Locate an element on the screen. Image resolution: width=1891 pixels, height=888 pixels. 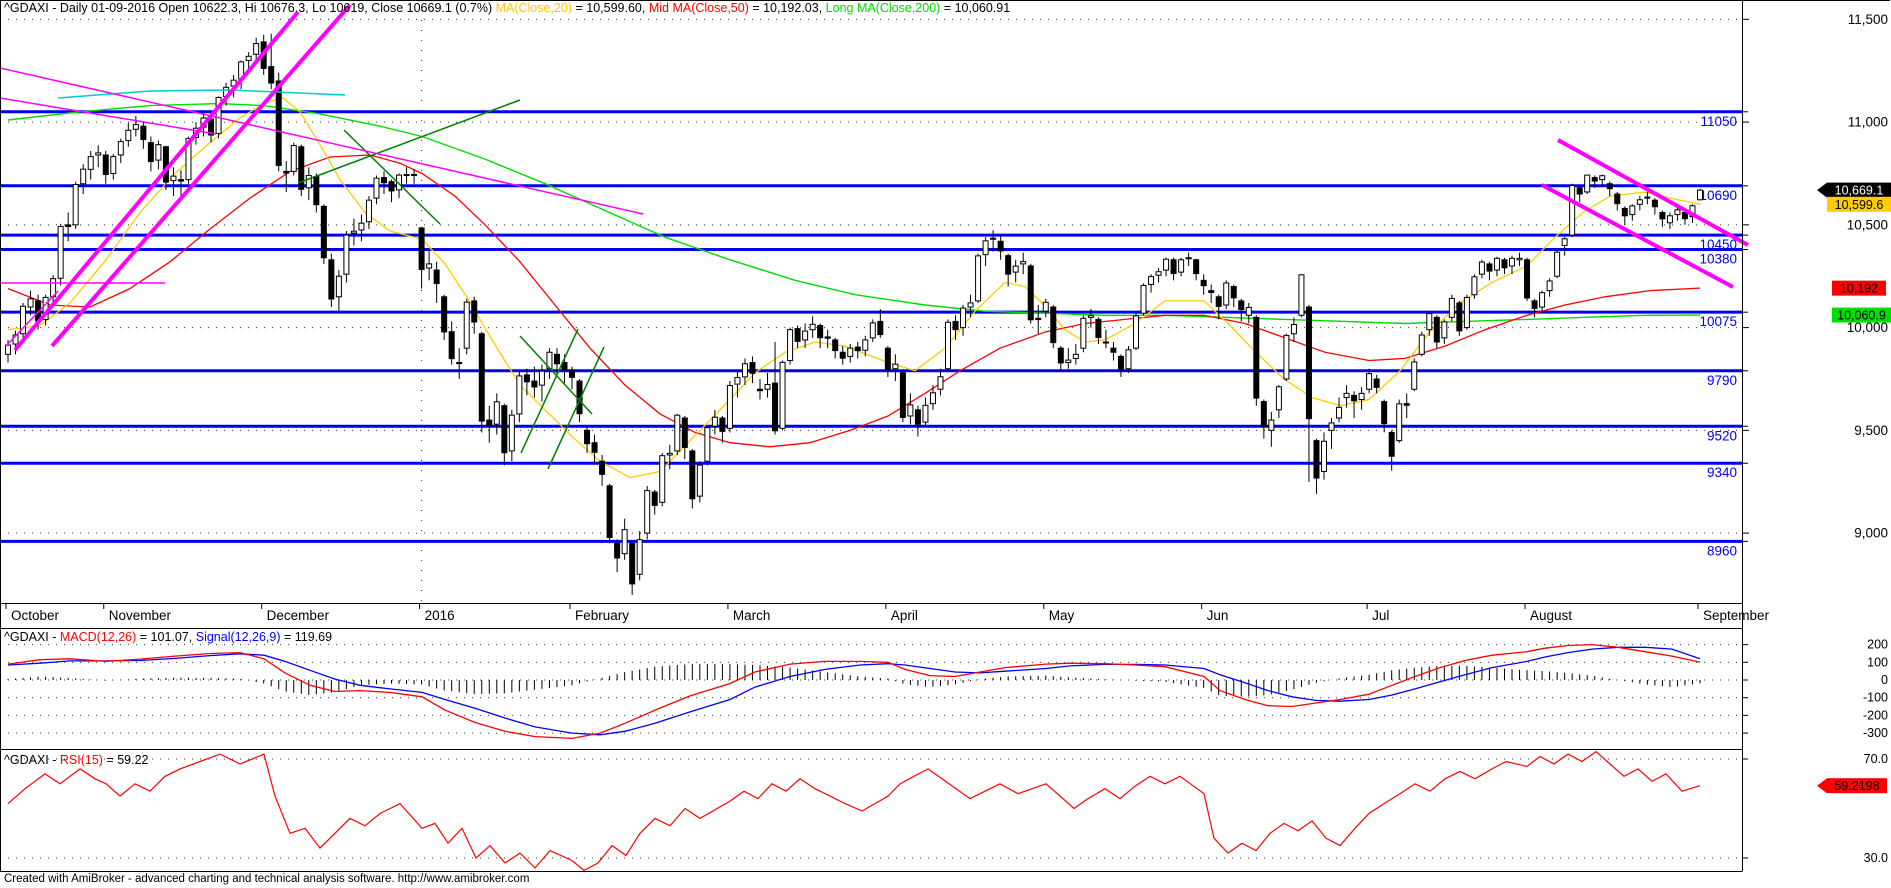
svg-text: 30.0 is located at coordinates (1876, 858).